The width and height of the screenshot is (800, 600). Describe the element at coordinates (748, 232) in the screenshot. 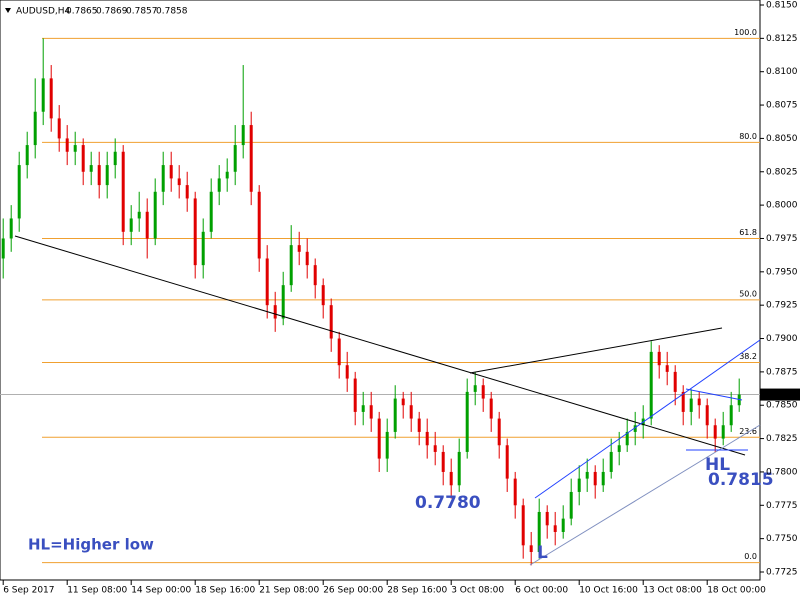

I see `fib-label: 61.8` at that location.